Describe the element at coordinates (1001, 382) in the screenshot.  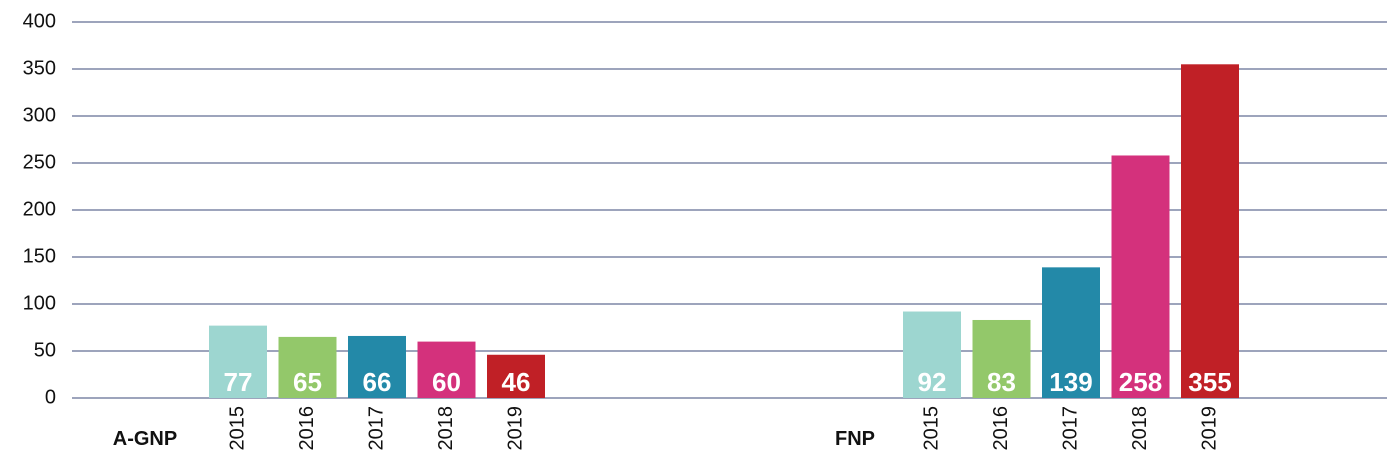
I see `value-label: 83` at that location.